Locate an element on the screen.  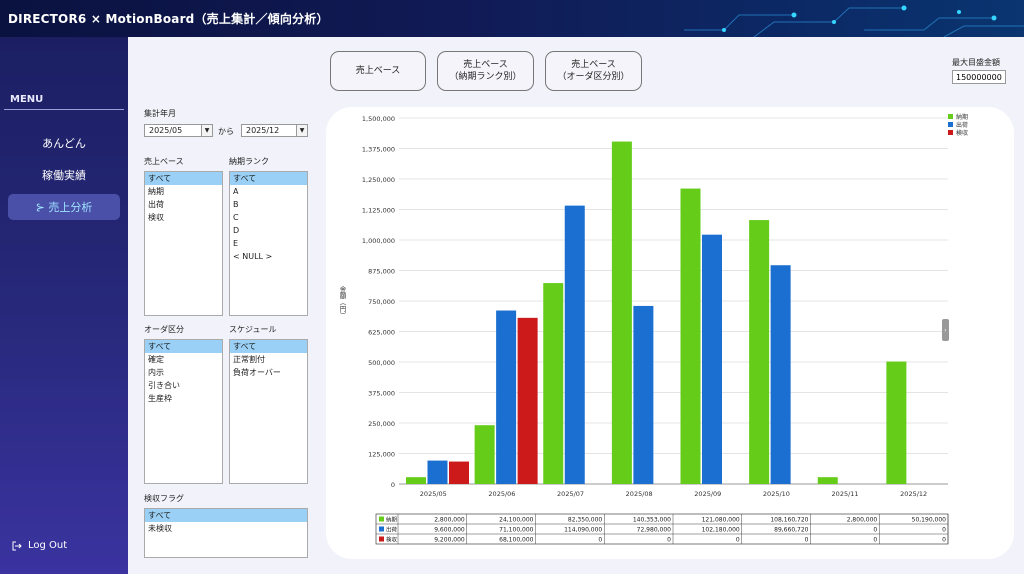
max-amount-input is located at coordinates (979, 77).